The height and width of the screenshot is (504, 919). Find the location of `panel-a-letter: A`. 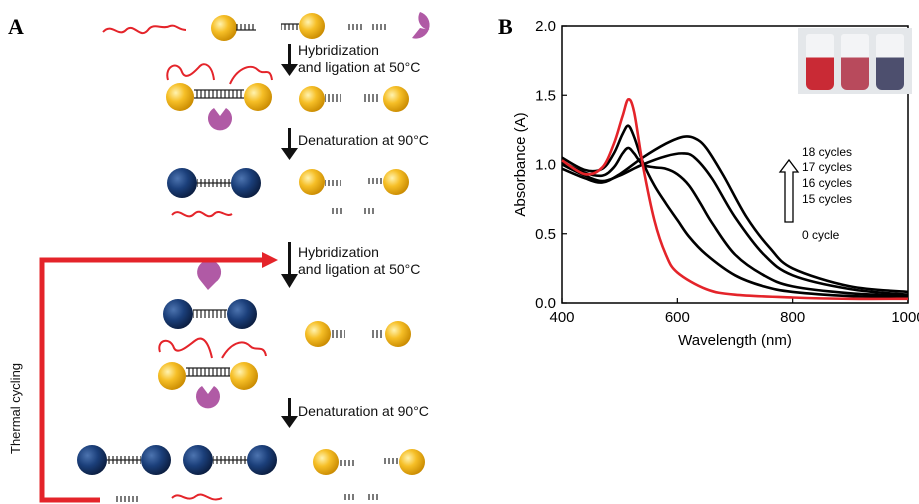

panel-a-letter: A is located at coordinates (16, 26).